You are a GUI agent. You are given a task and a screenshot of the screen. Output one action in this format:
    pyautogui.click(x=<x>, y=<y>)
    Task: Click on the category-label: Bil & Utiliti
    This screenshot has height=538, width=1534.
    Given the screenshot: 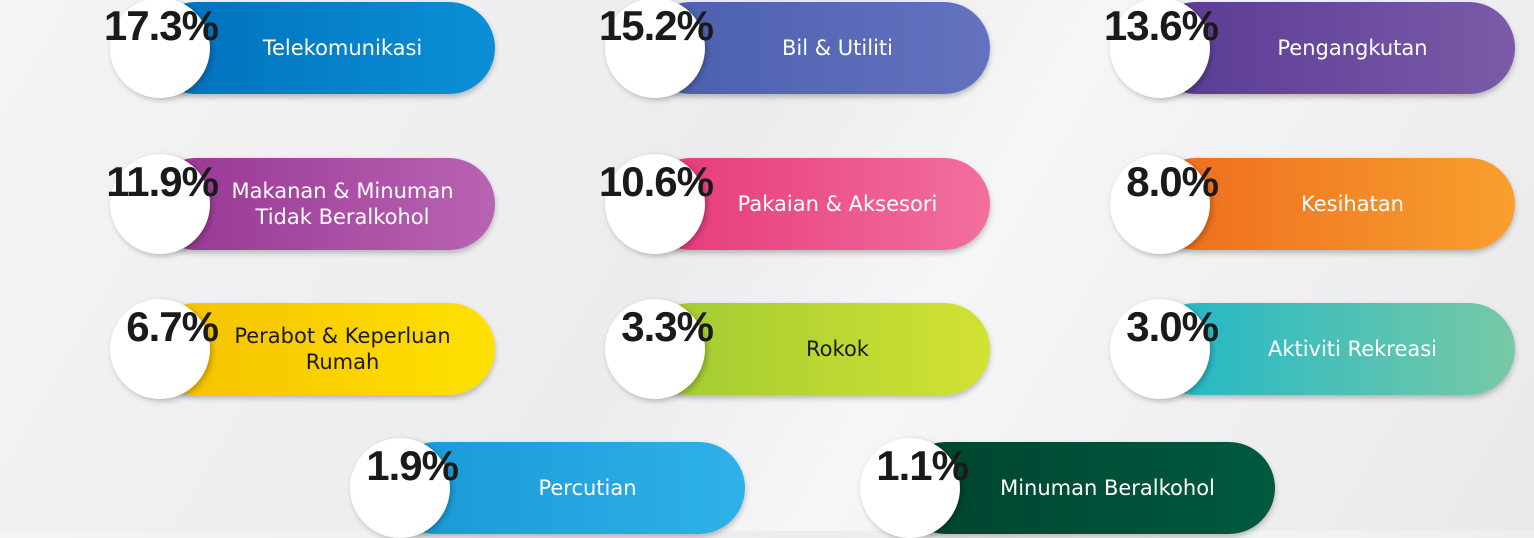 What is the action you would take?
    pyautogui.click(x=837, y=48)
    